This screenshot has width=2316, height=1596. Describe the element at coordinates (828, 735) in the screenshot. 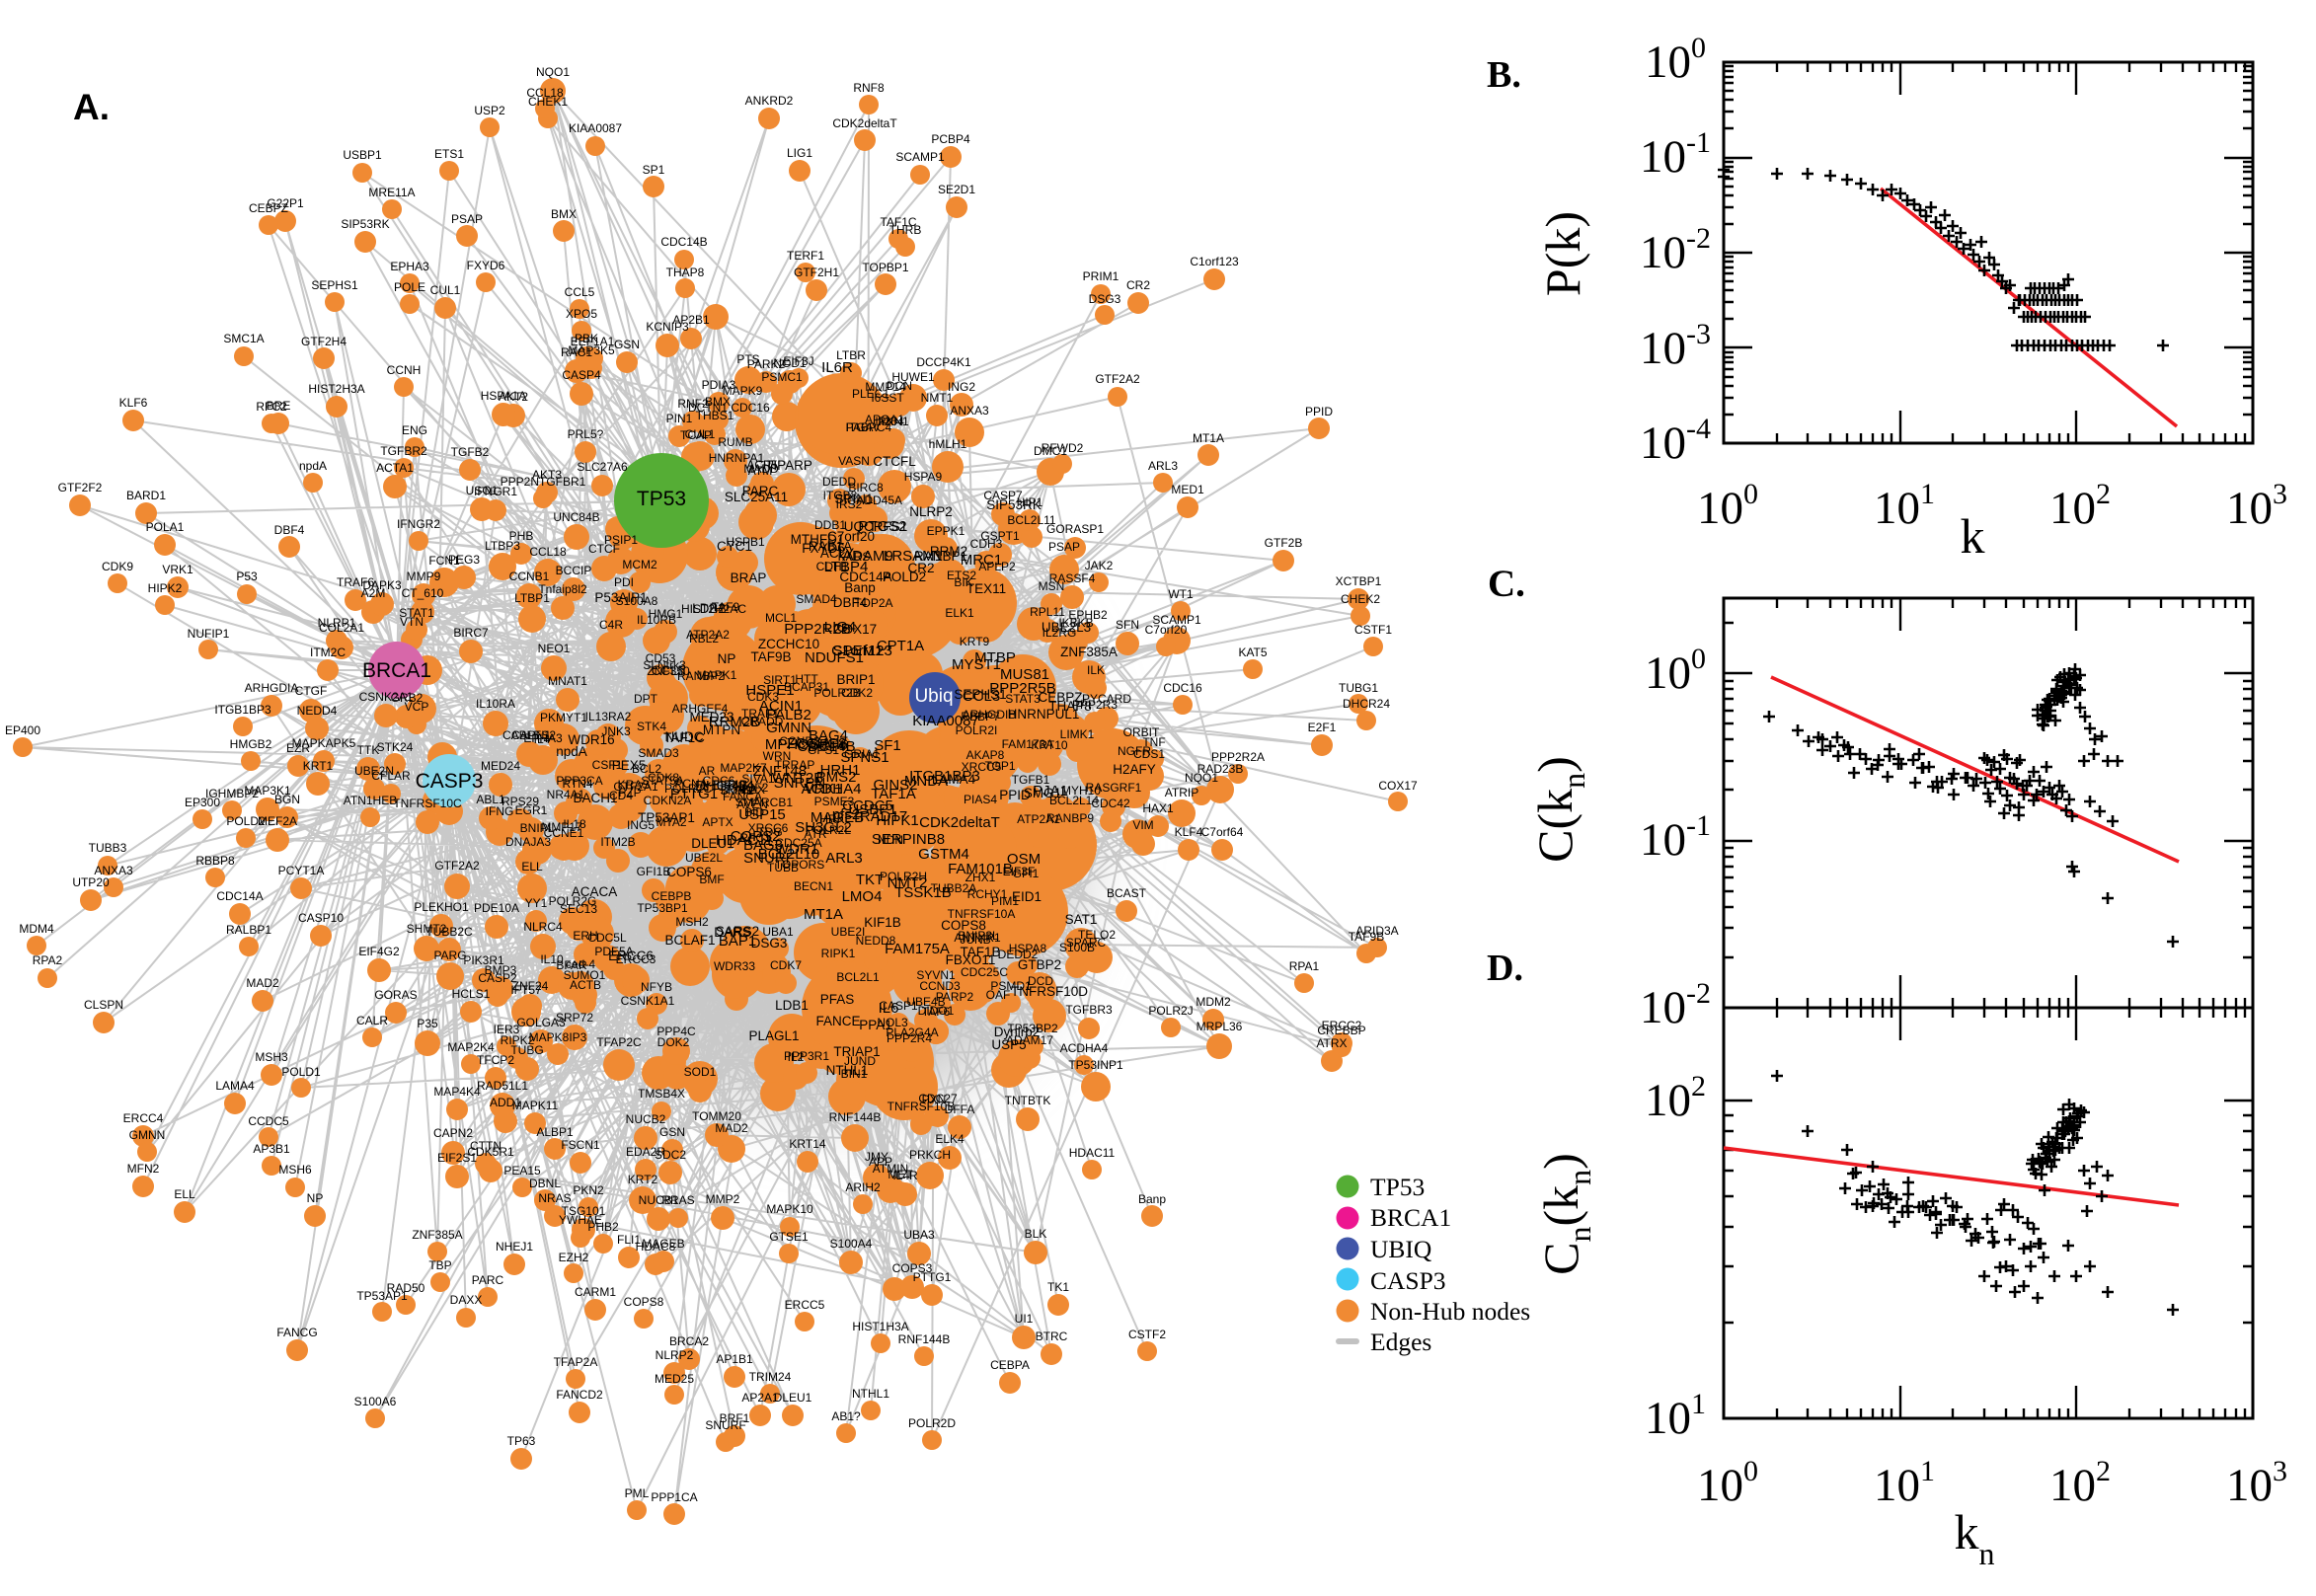

I see `svg-text: BAG4` at that location.